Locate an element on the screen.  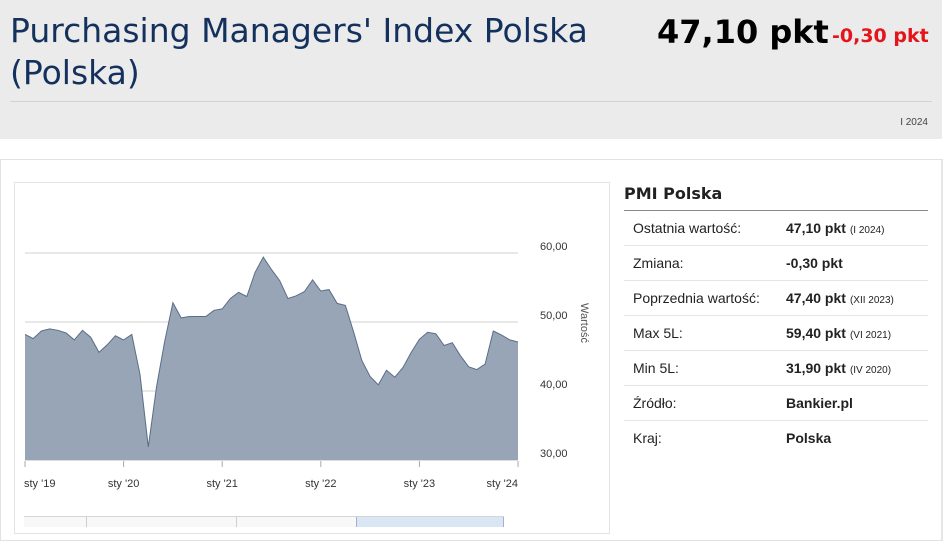
info-row: Min 5L: 31,90 pkt (IV 2020) is located at coordinates (776, 368).